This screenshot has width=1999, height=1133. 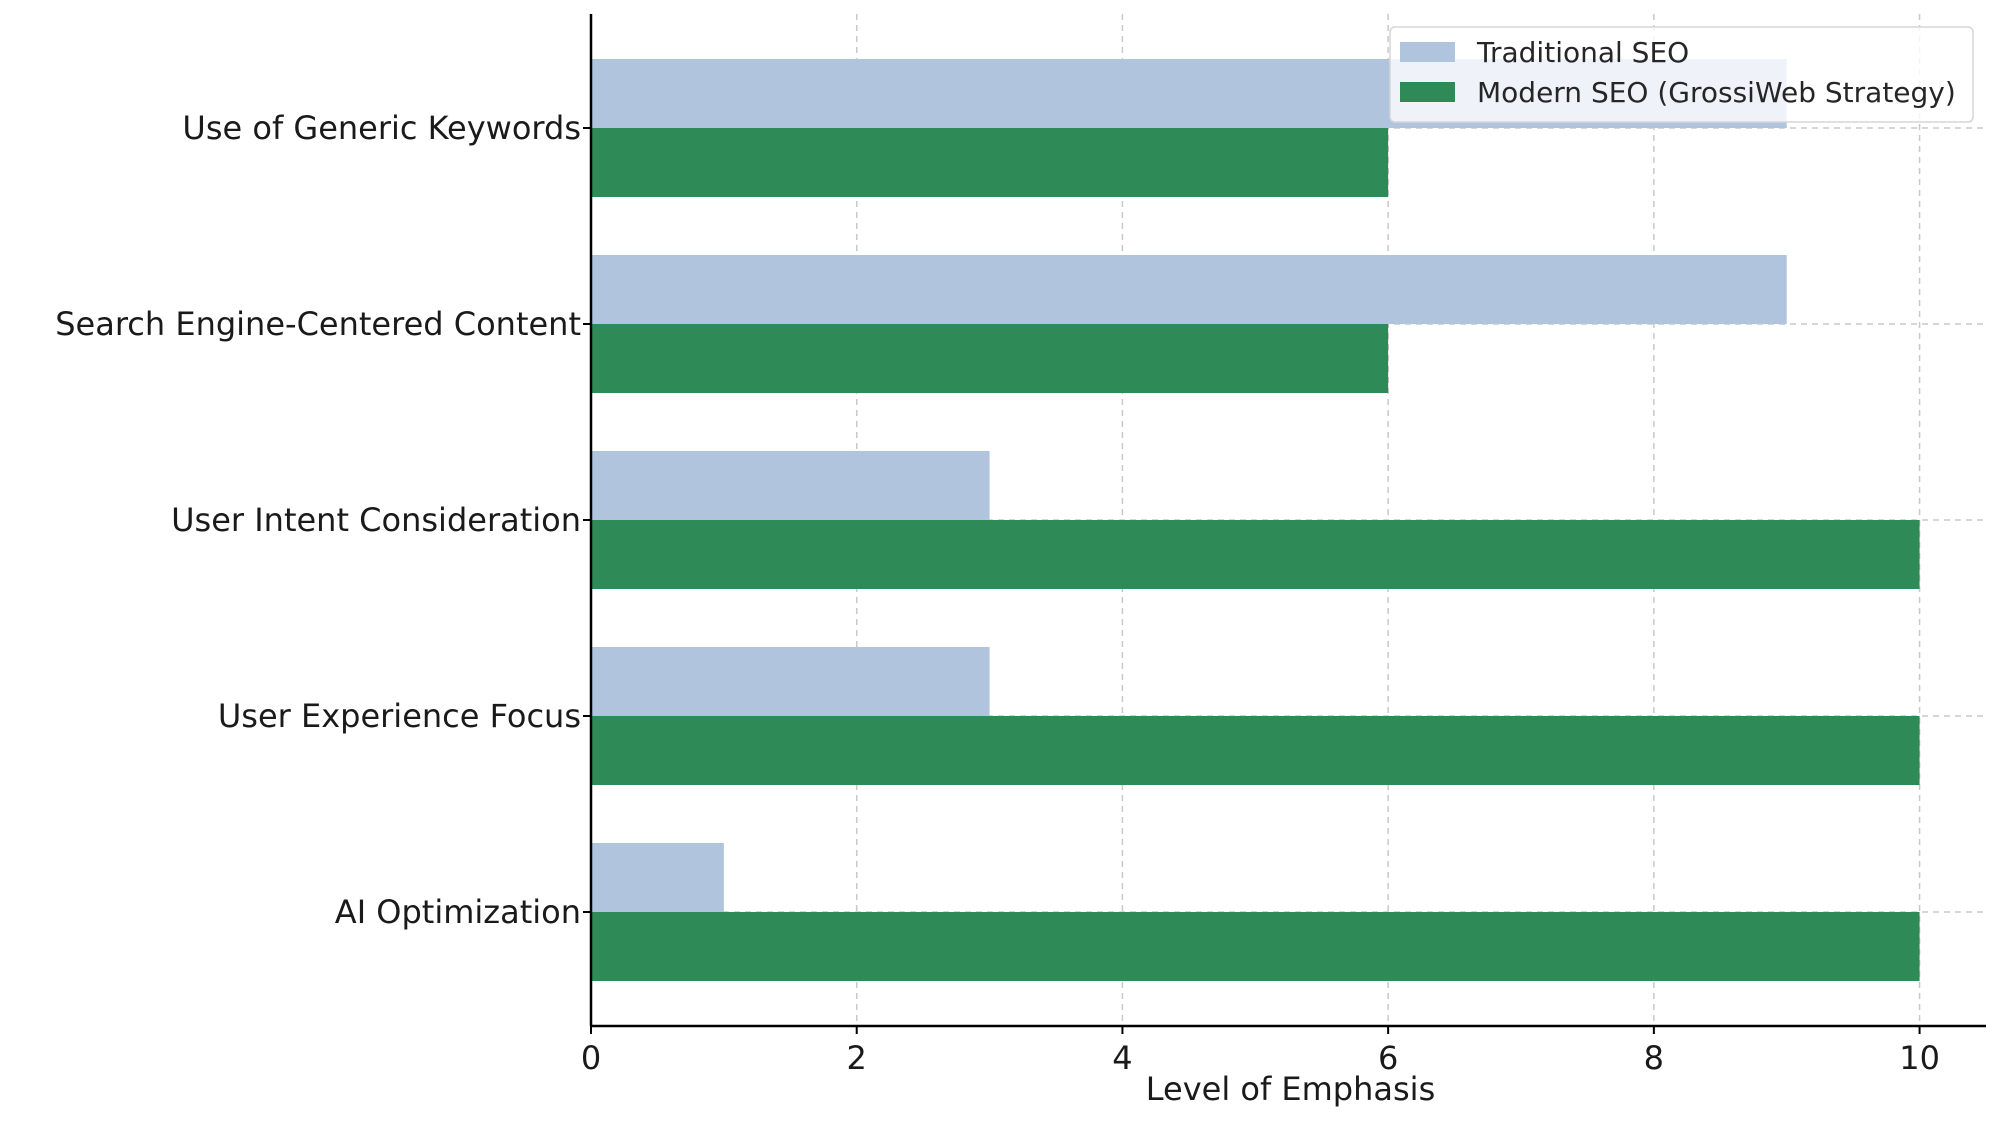 I want to click on legend-label-traditional-seo: Traditional SEO, so click(x=1582, y=52).